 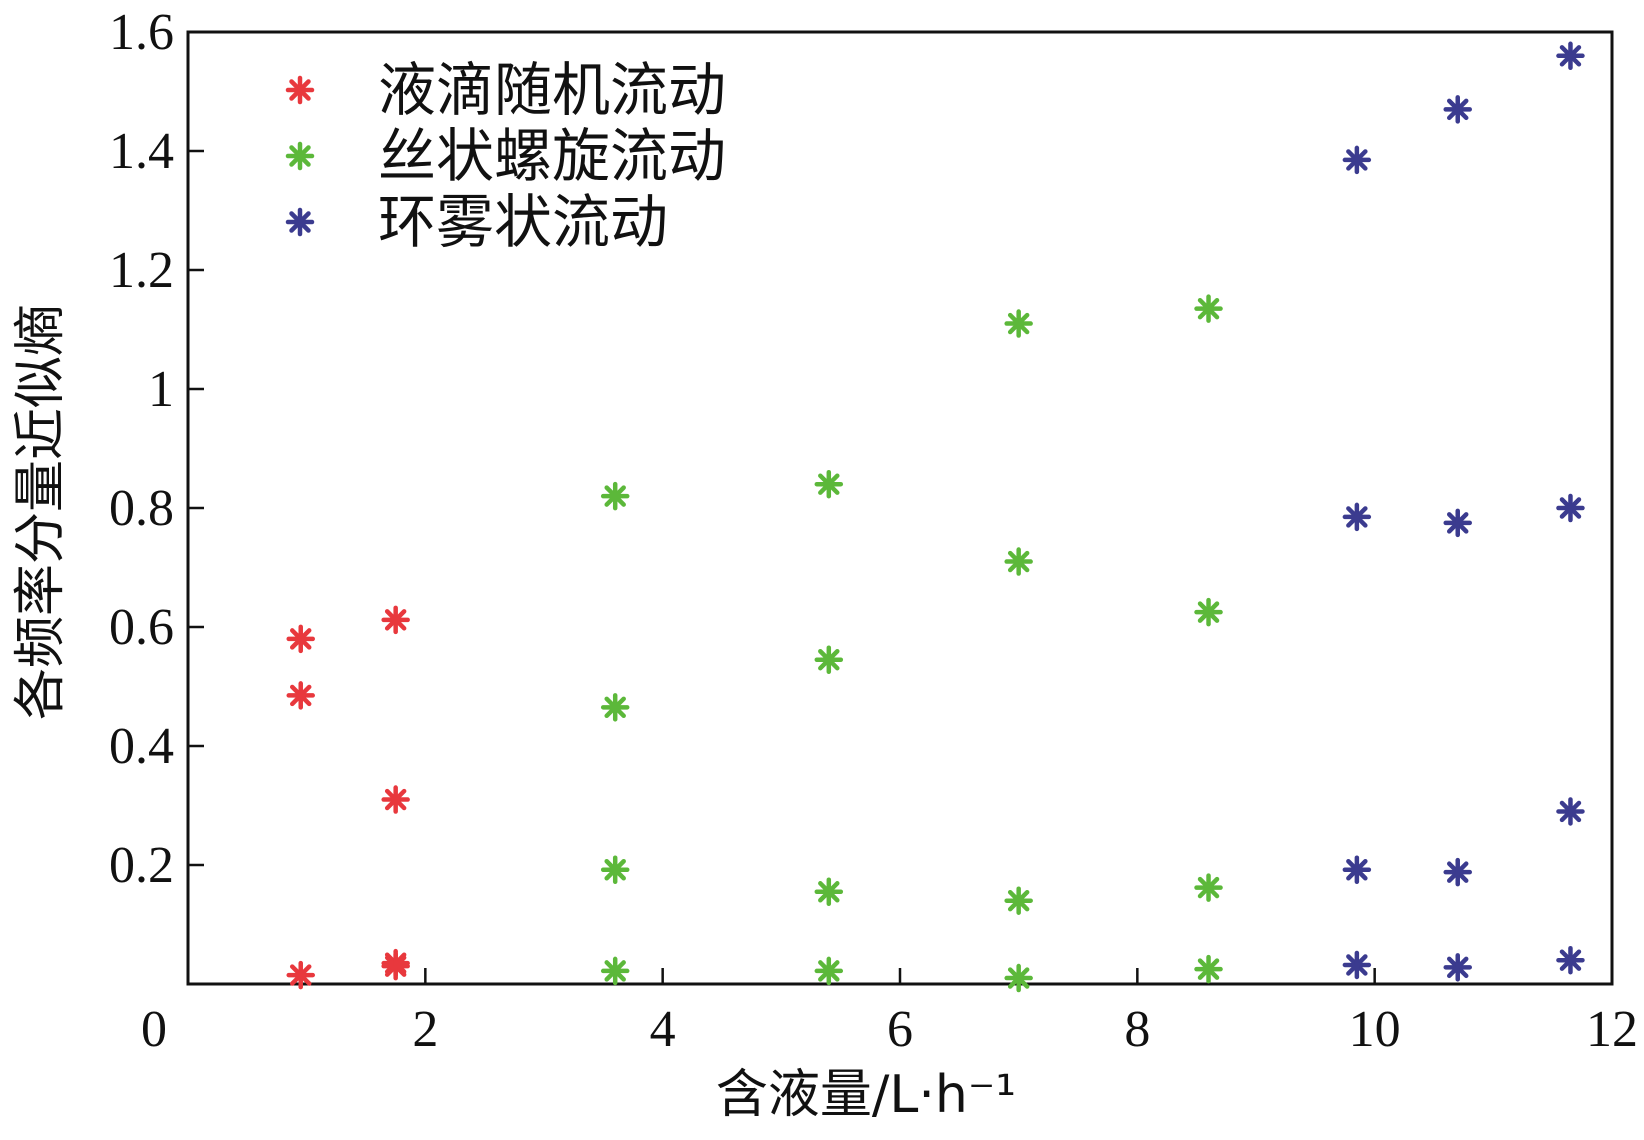 What do you see at coordinates (141, 151) in the screenshot?
I see `y-tick-label: 1.4` at bounding box center [141, 151].